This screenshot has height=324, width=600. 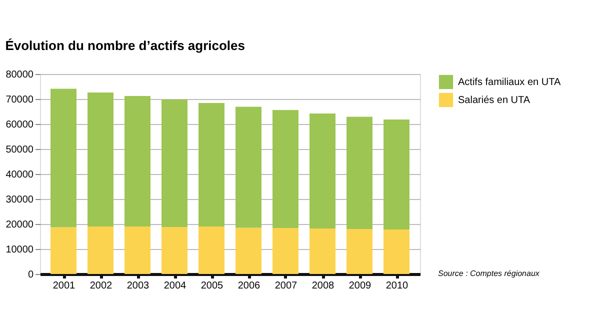 I want to click on x-tick-label: 2006, so click(x=249, y=286).